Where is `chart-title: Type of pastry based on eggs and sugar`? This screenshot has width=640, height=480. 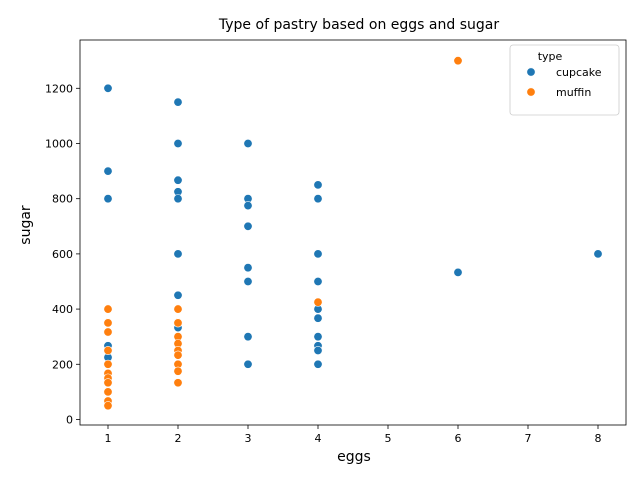 chart-title: Type of pastry based on eggs and sugar is located at coordinates (358, 25).